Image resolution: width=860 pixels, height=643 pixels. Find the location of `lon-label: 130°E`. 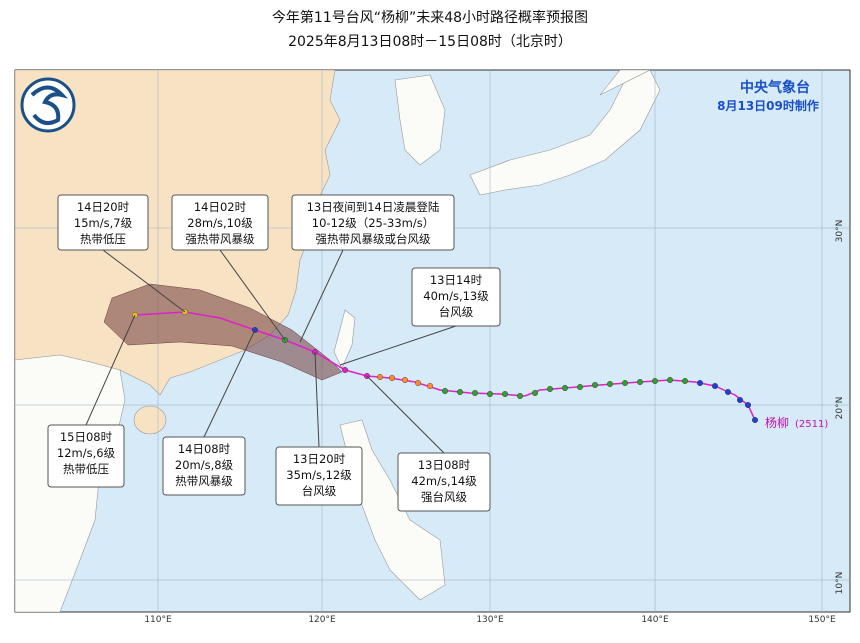

lon-label: 130°E is located at coordinates (490, 620).